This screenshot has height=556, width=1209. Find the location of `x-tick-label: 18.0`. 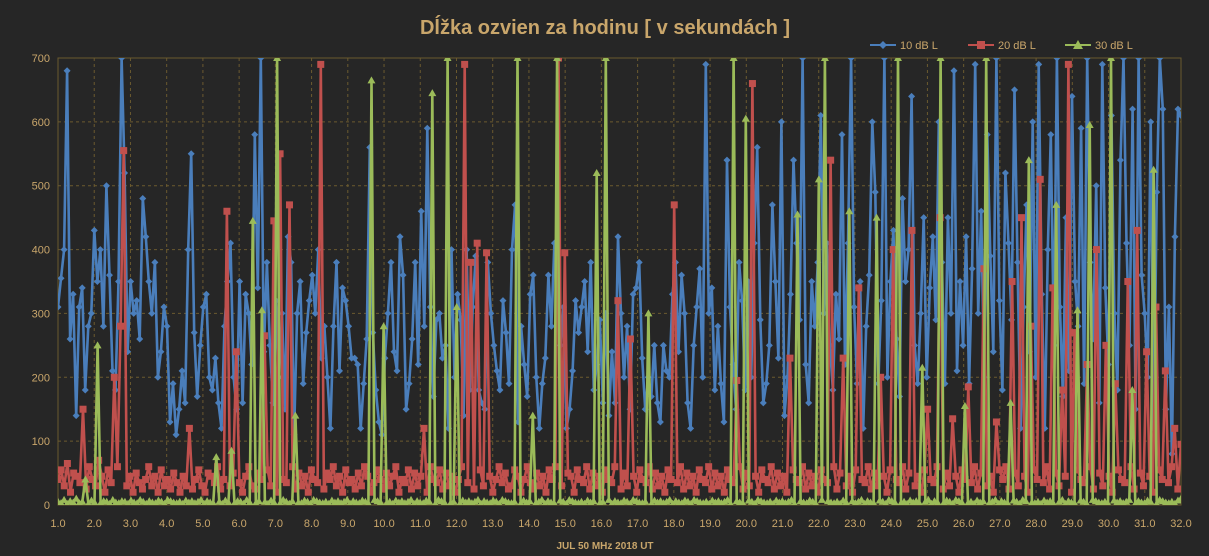

x-tick-label: 18.0 is located at coordinates (673, 524).